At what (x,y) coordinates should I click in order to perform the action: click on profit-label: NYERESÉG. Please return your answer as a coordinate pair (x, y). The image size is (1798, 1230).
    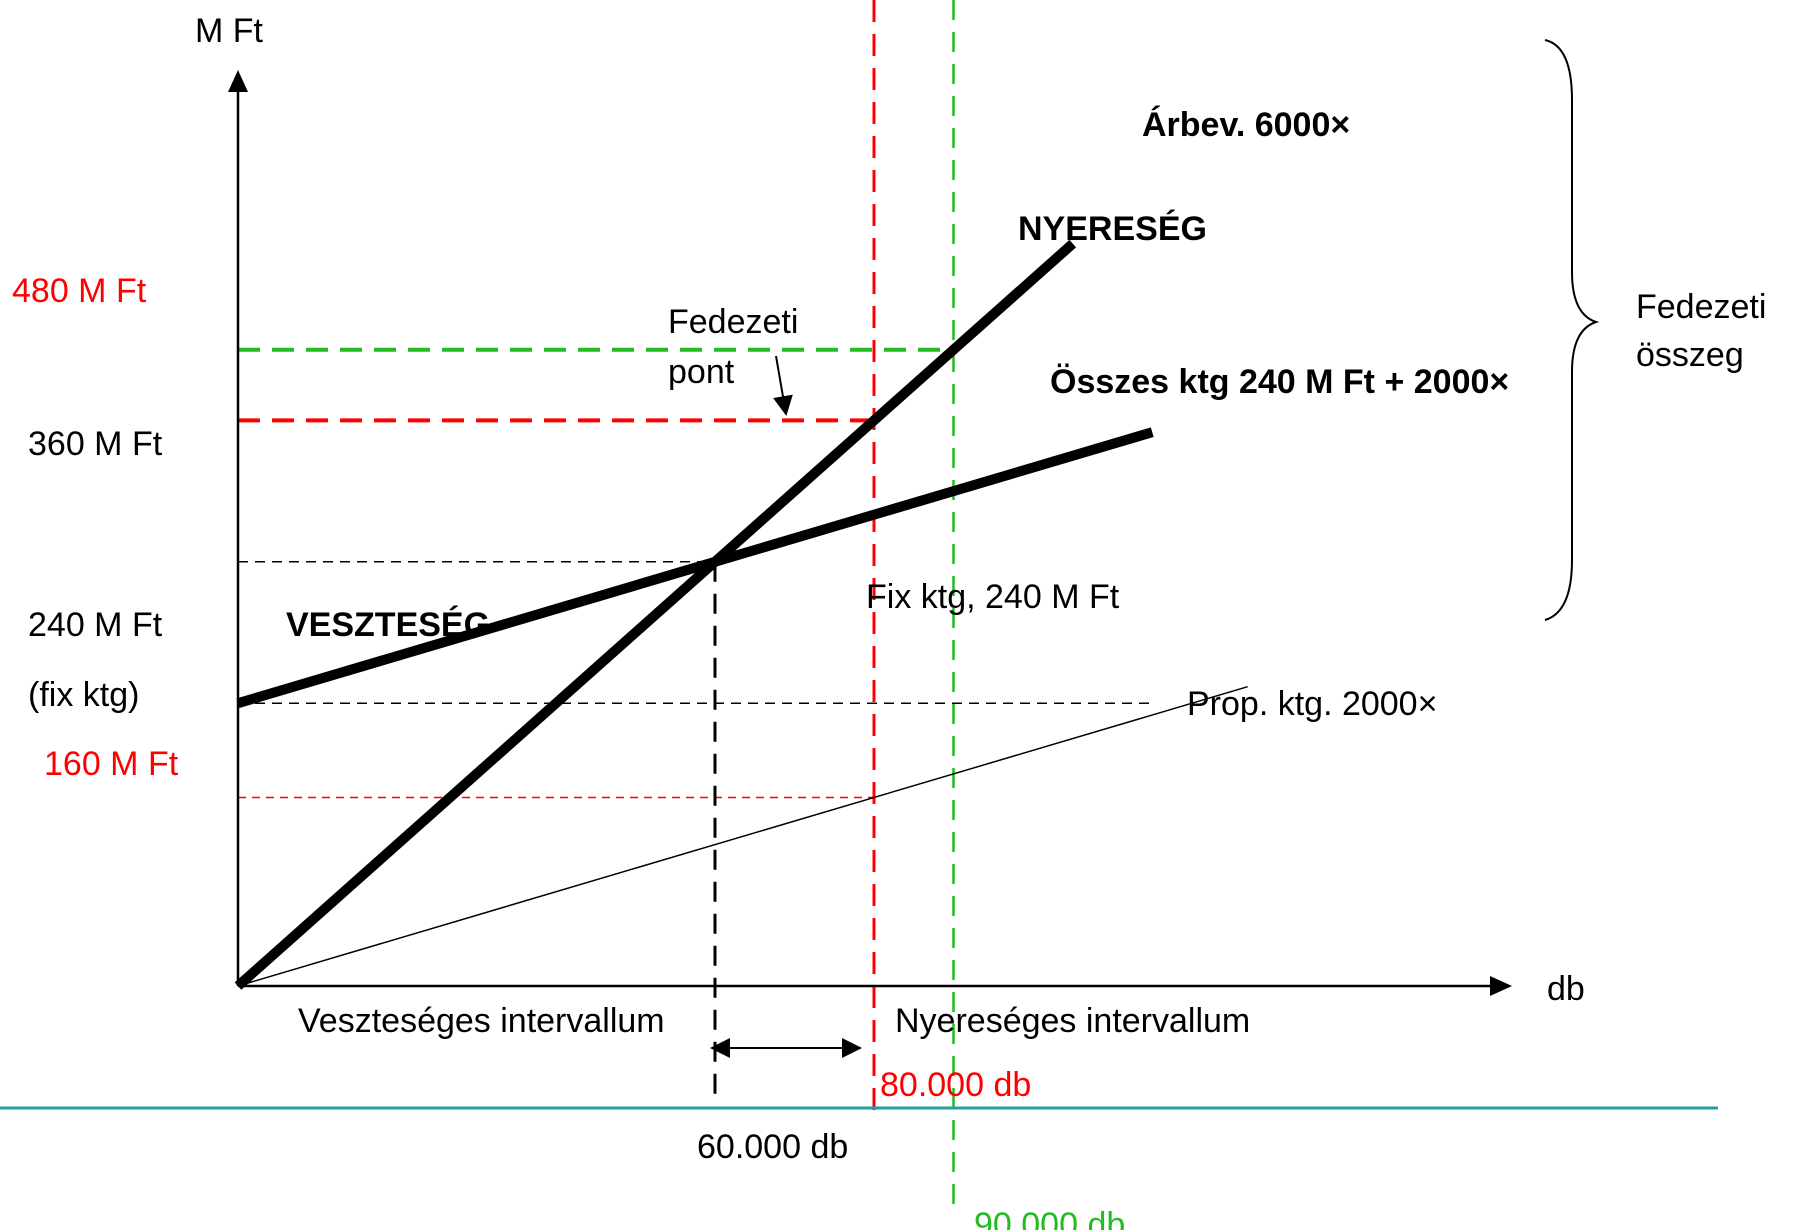
    Looking at the image, I should click on (1112, 229).